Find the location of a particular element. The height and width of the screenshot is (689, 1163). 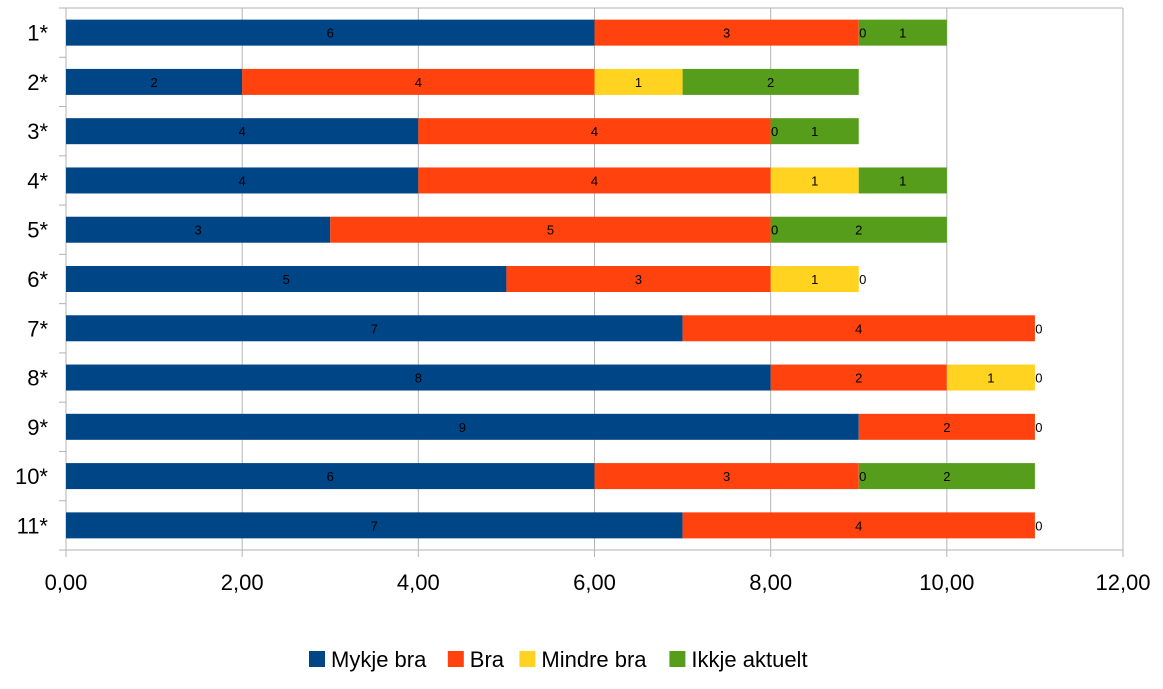

category-label: 4* is located at coordinates (37, 180).